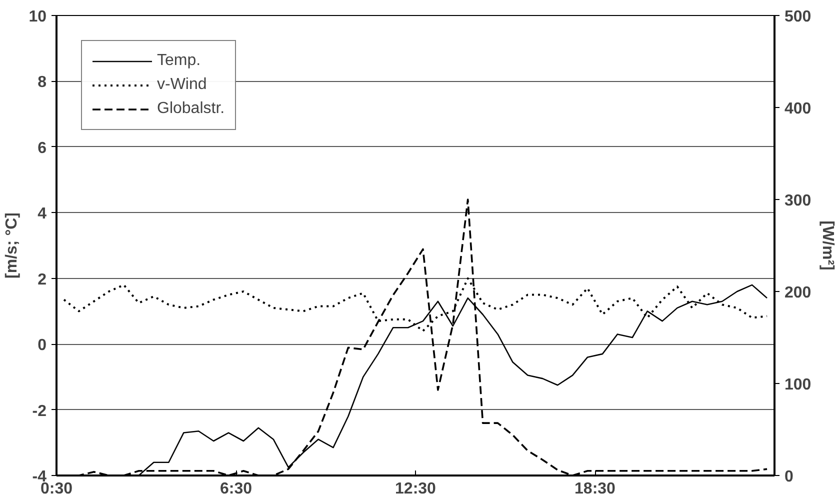 The width and height of the screenshot is (839, 500). I want to click on y-tick-label: 8, so click(42, 83).